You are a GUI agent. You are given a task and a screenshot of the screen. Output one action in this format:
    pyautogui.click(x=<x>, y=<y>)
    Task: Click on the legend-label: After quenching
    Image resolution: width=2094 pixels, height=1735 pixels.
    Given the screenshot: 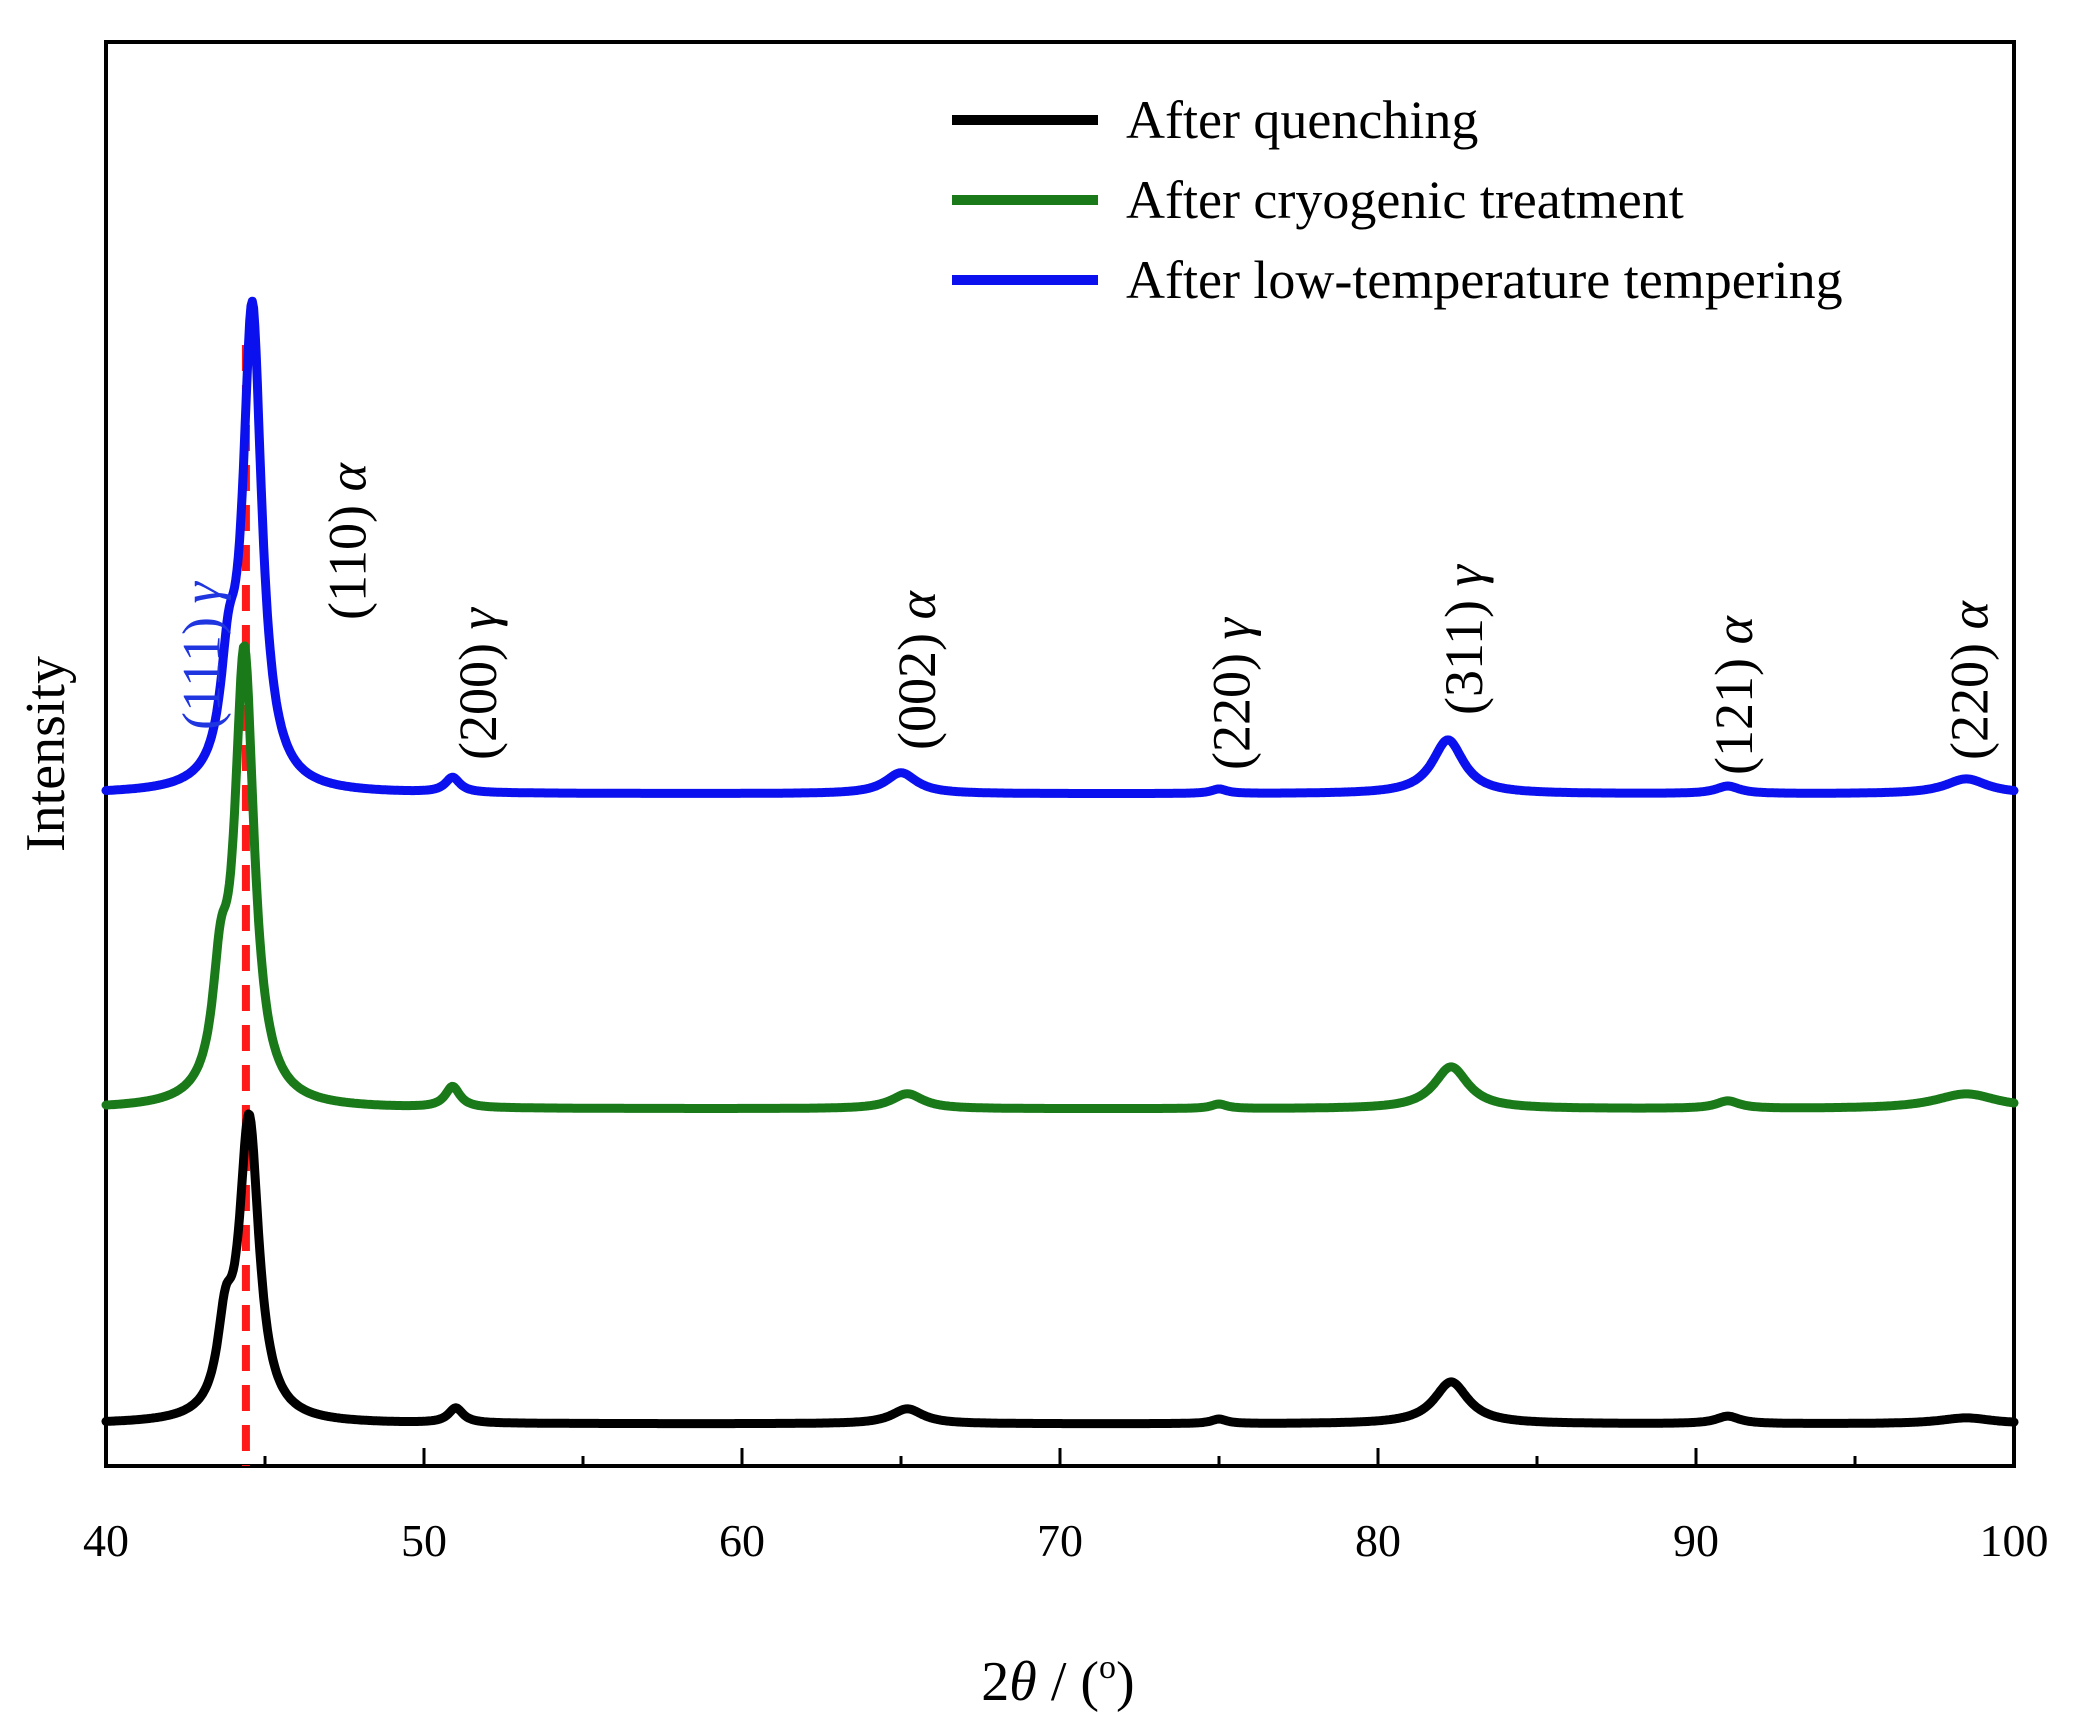 What is the action you would take?
    pyautogui.click(x=1302, y=120)
    